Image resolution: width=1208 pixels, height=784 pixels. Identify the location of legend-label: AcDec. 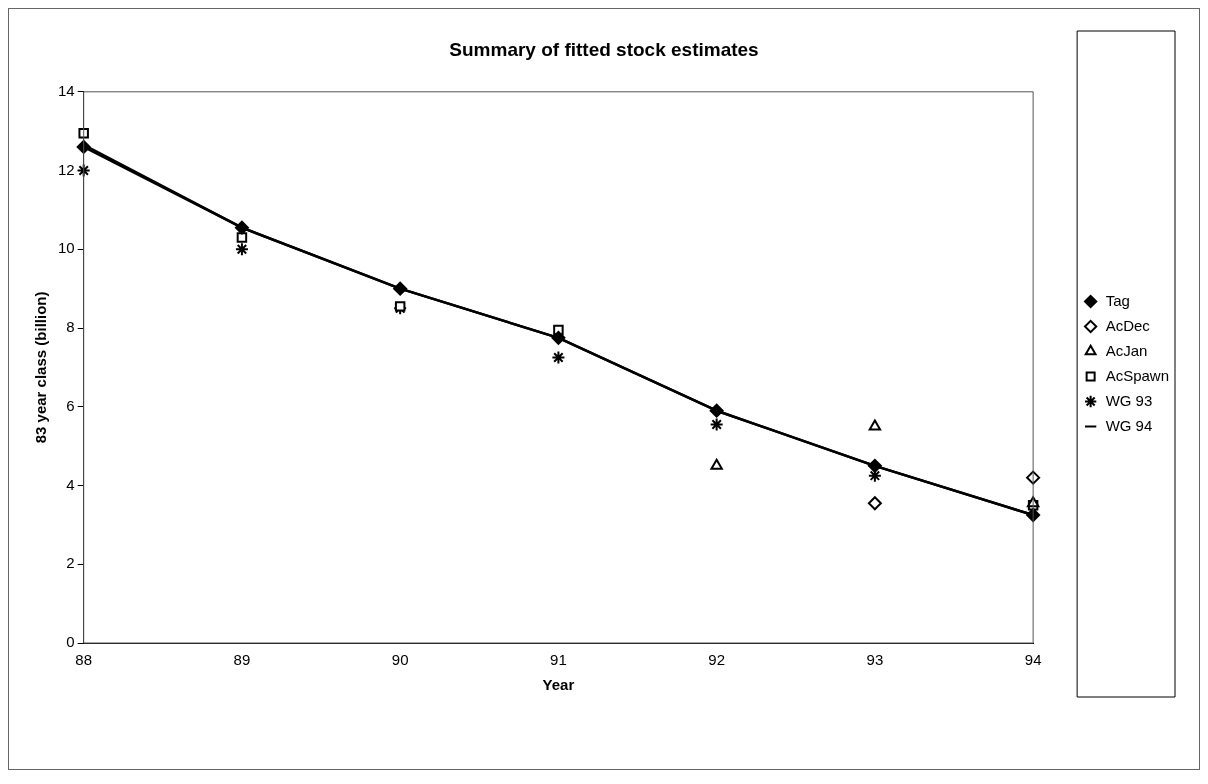
(1128, 325).